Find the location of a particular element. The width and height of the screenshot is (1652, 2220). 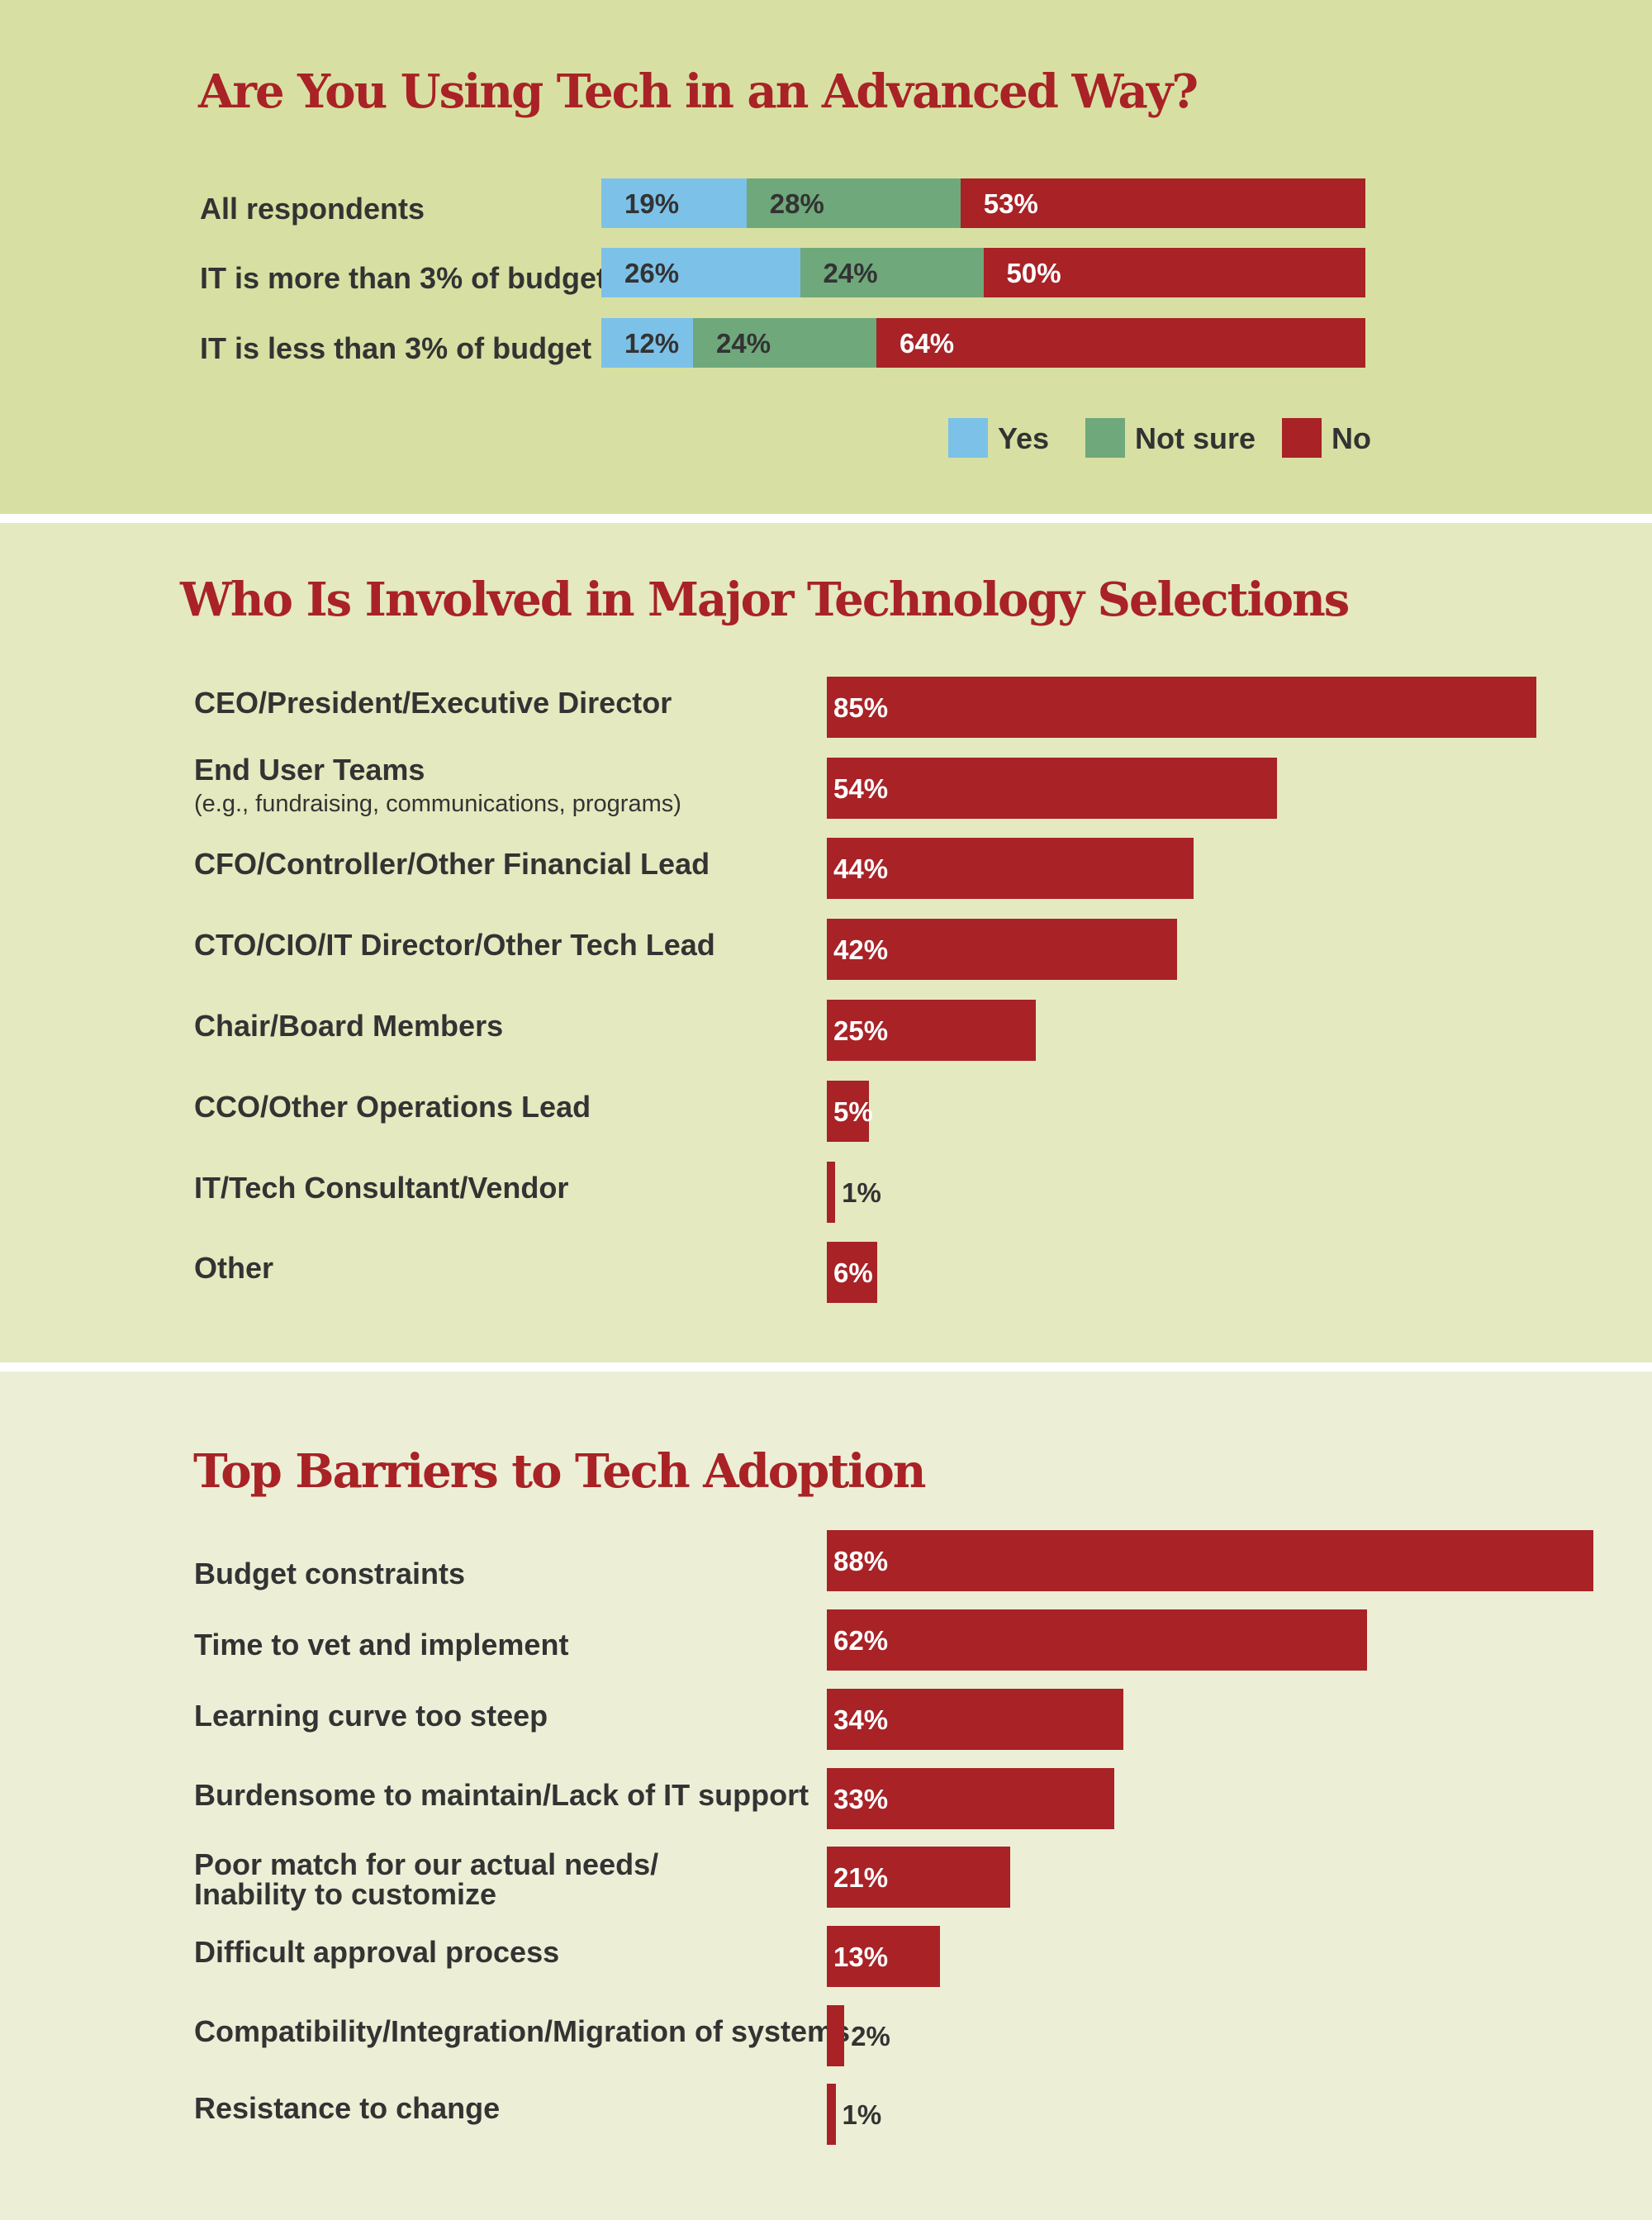

legend-label: No is located at coordinates (1351, 438).